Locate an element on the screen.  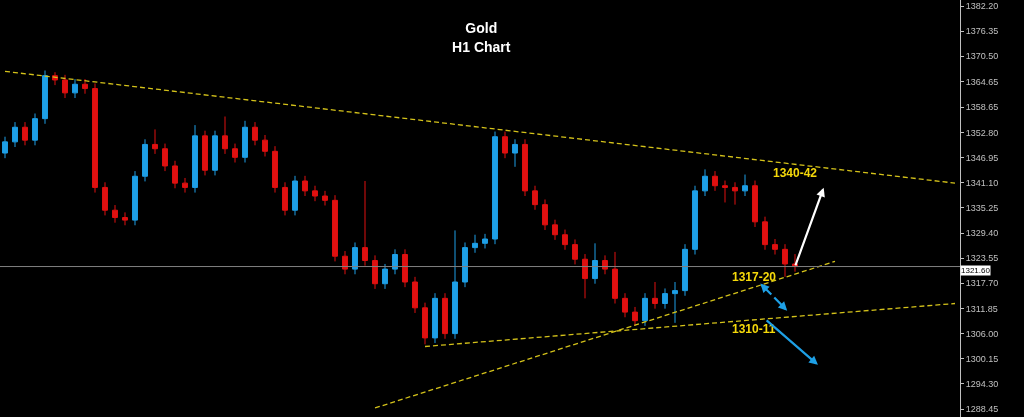
y-tick-label: 1341.10 is located at coordinates (982, 182).